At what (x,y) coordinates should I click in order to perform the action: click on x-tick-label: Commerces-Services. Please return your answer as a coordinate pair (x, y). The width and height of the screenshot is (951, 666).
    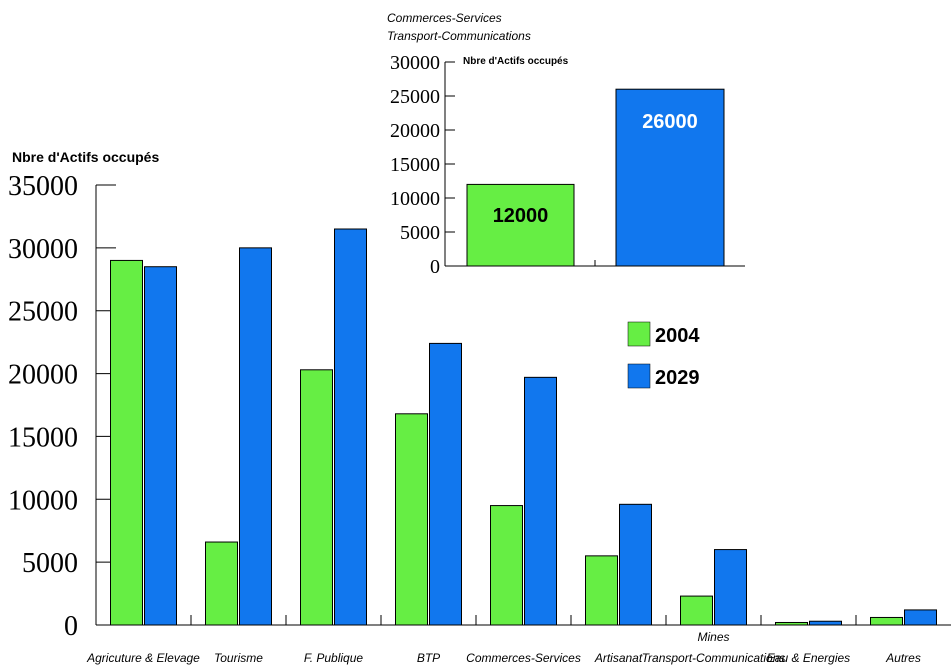
    Looking at the image, I should click on (523, 658).